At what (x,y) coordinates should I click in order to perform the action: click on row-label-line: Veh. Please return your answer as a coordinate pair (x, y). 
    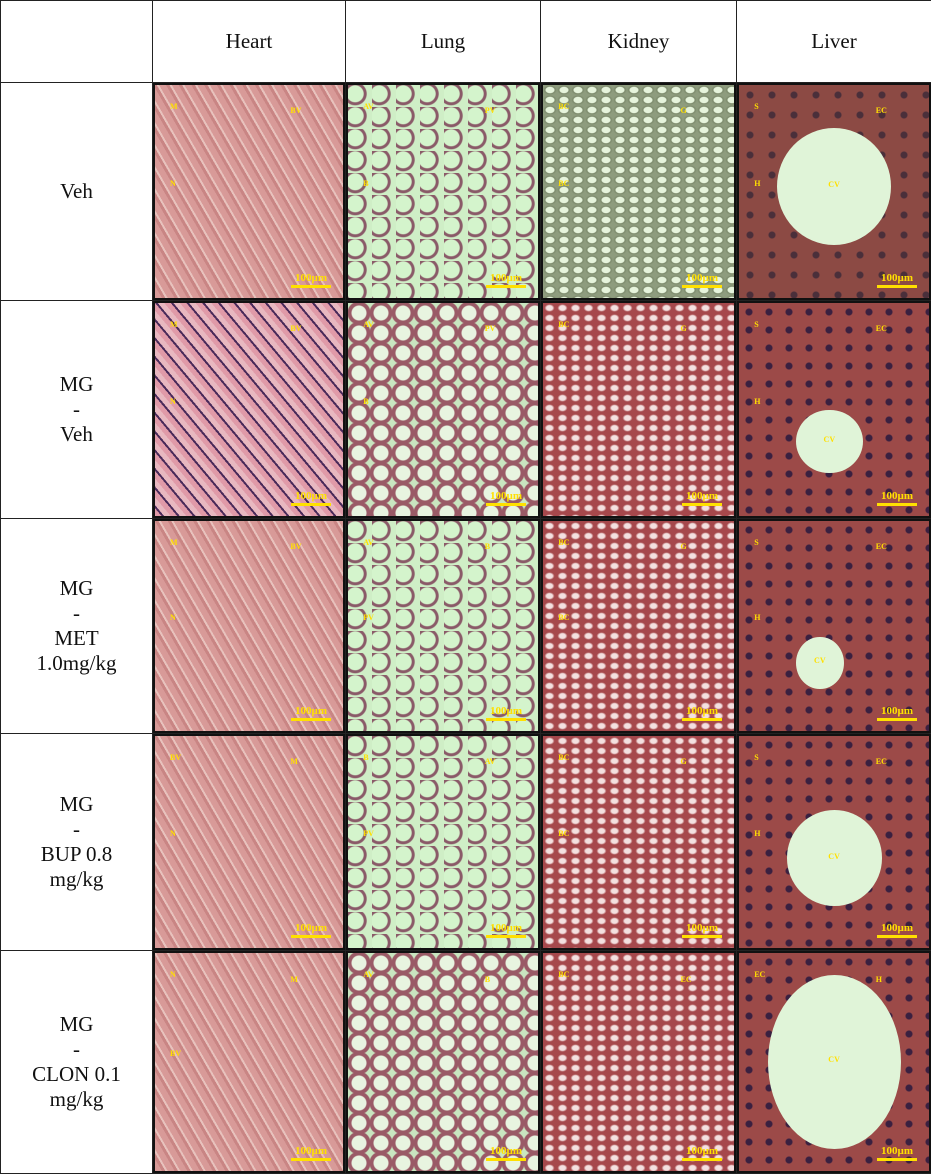
    Looking at the image, I should click on (76, 191).